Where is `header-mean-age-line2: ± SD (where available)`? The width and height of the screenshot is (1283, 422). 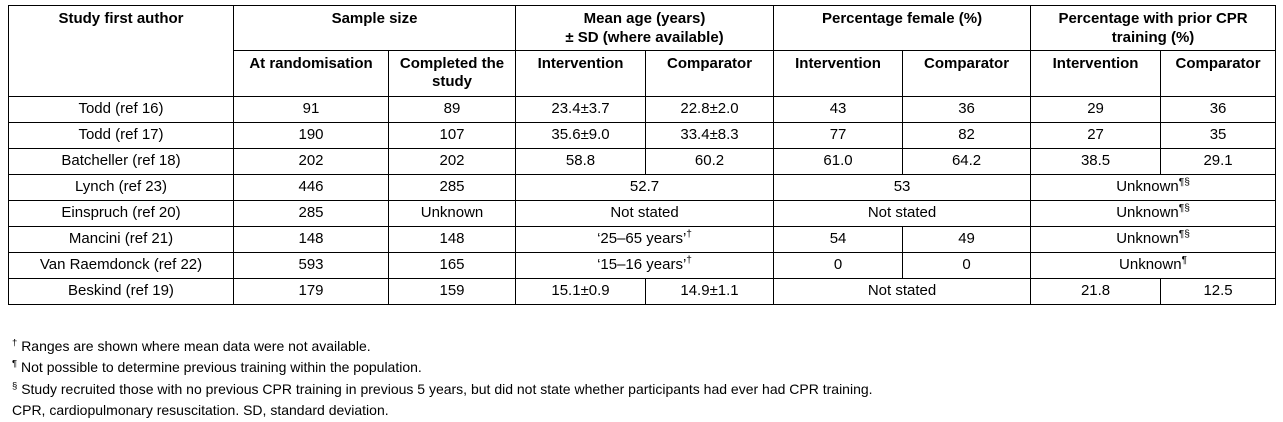 header-mean-age-line2: ± SD (where available) is located at coordinates (644, 37).